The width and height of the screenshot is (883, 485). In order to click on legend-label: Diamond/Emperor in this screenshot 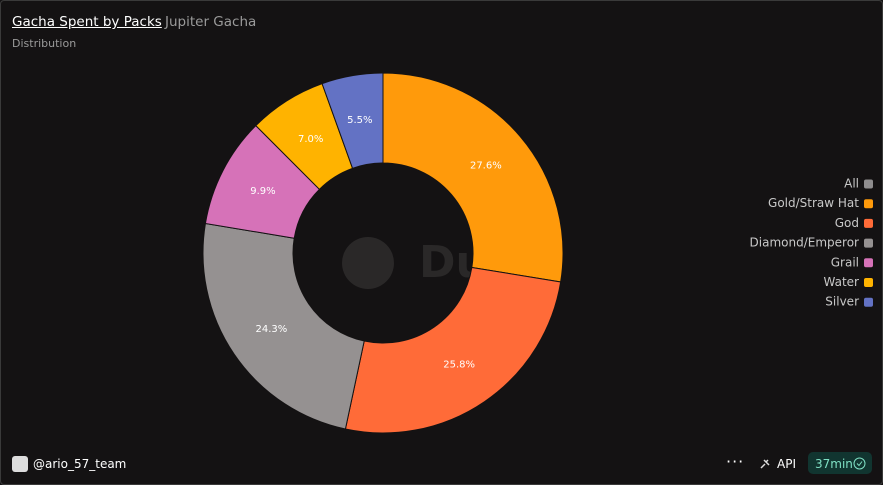, I will do `click(805, 243)`.